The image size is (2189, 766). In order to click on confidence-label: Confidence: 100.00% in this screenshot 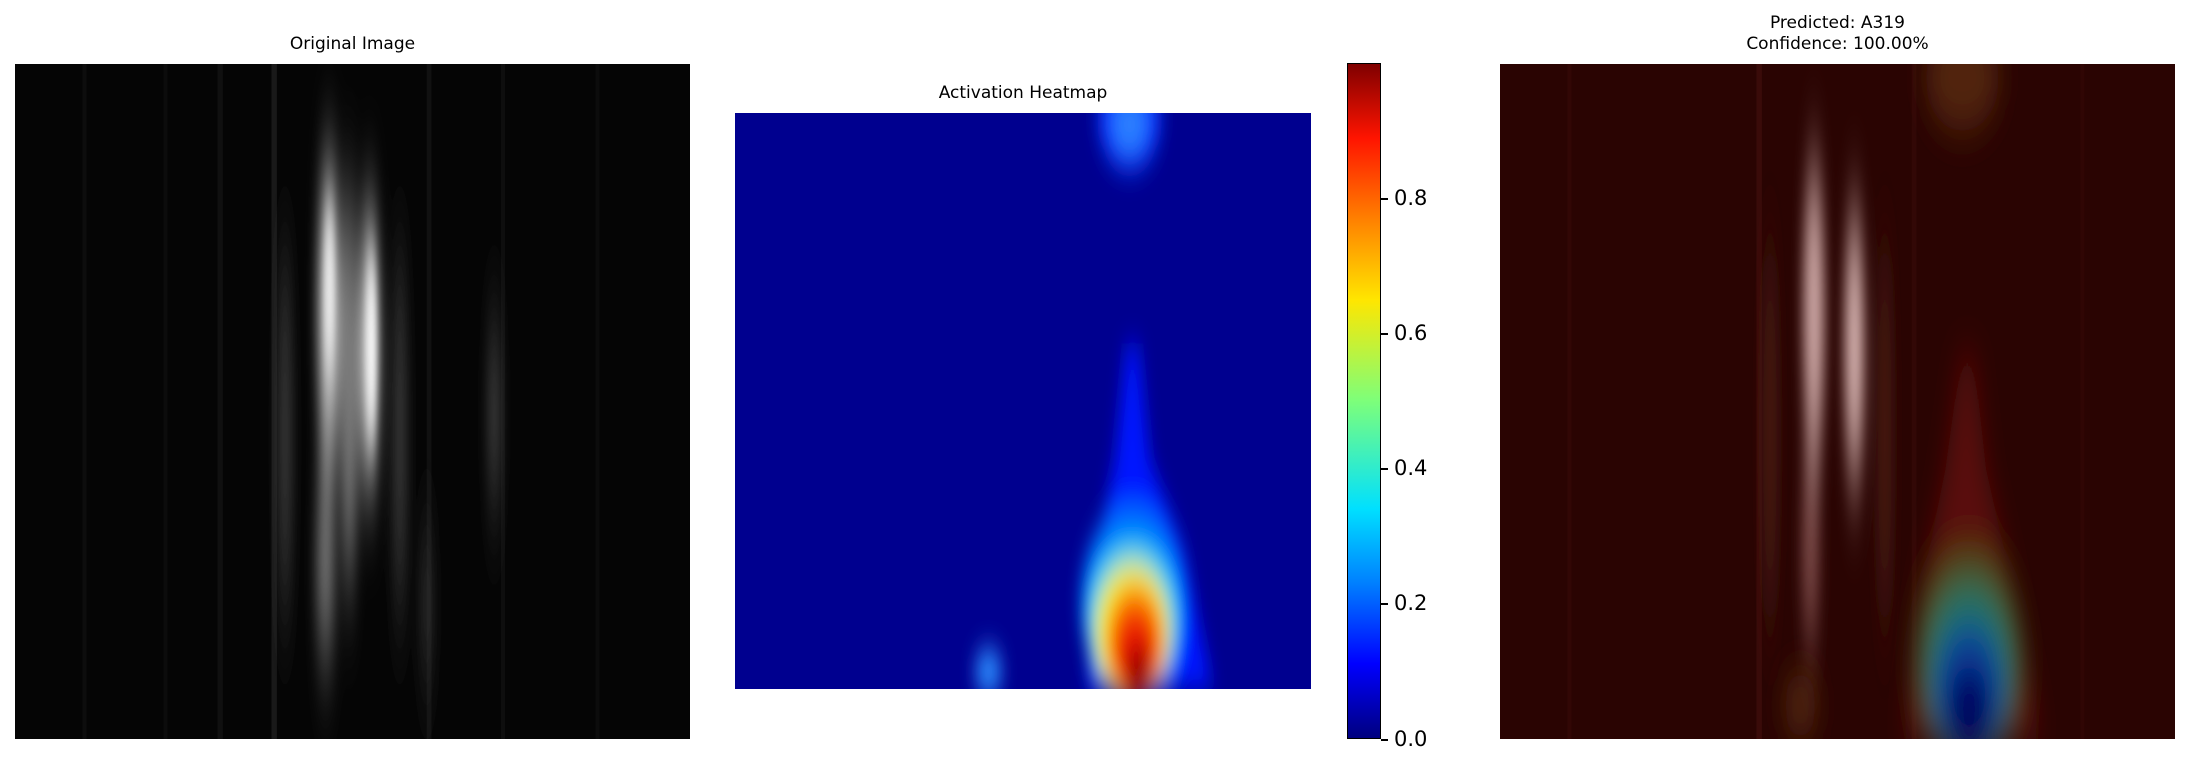, I will do `click(1837, 44)`.